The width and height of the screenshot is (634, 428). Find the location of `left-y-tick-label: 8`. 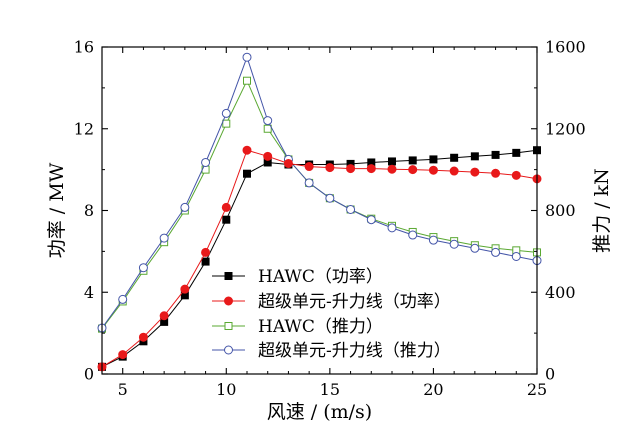

left-y-tick-label: 8 is located at coordinates (89, 210).